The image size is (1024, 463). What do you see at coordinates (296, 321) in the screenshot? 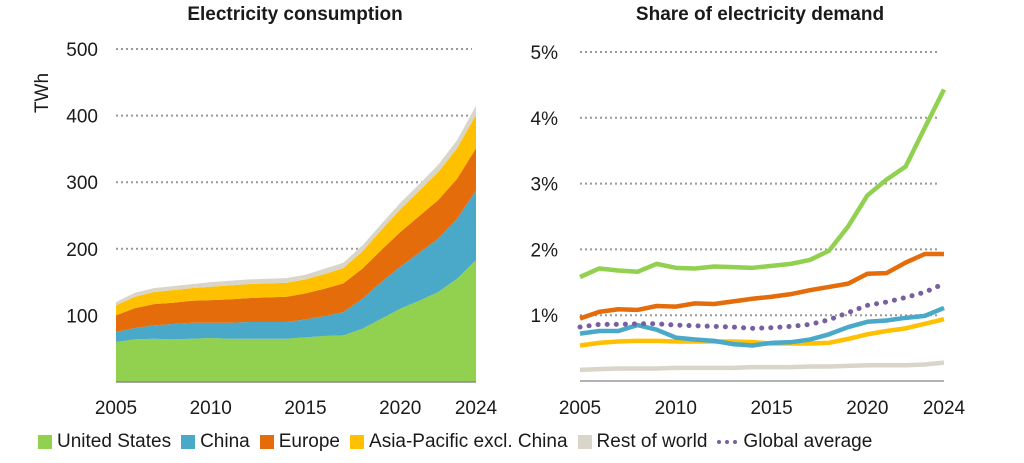
I see `area-united-states` at bounding box center [296, 321].